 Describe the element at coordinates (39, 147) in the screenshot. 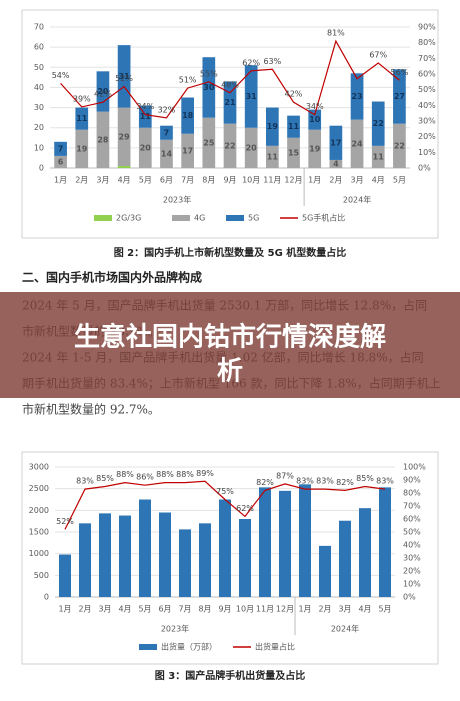

I see `y-tick-label: 10` at that location.